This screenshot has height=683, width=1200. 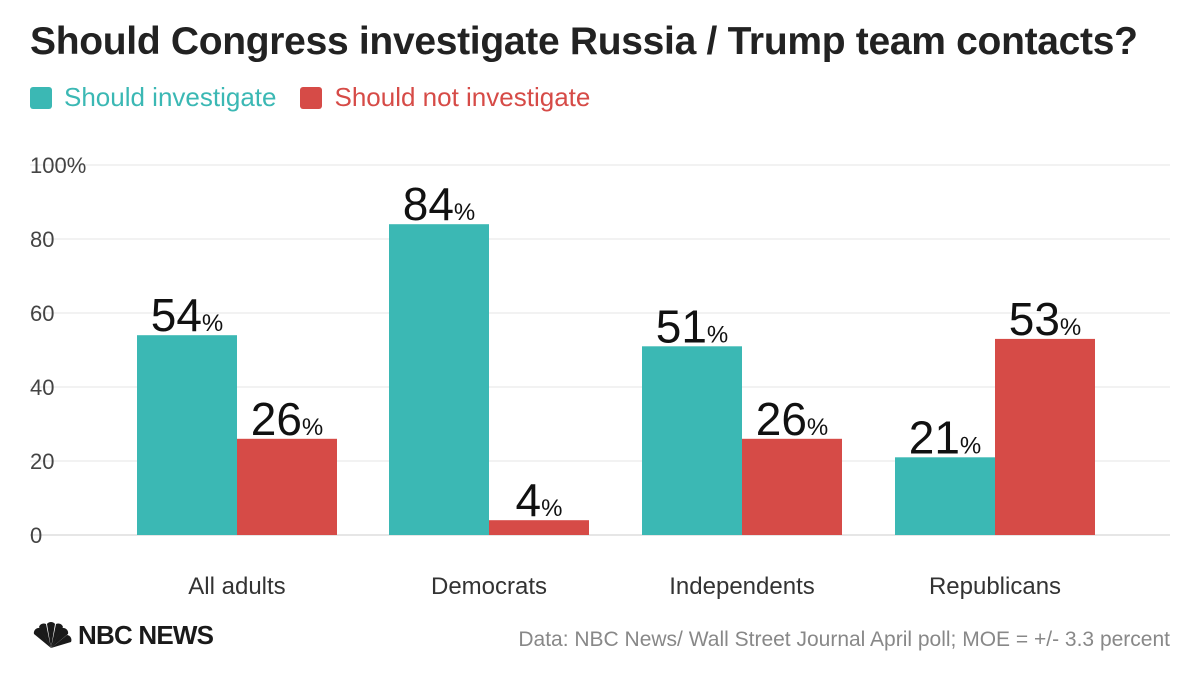 I want to click on data-label: 54%, so click(x=187, y=315).